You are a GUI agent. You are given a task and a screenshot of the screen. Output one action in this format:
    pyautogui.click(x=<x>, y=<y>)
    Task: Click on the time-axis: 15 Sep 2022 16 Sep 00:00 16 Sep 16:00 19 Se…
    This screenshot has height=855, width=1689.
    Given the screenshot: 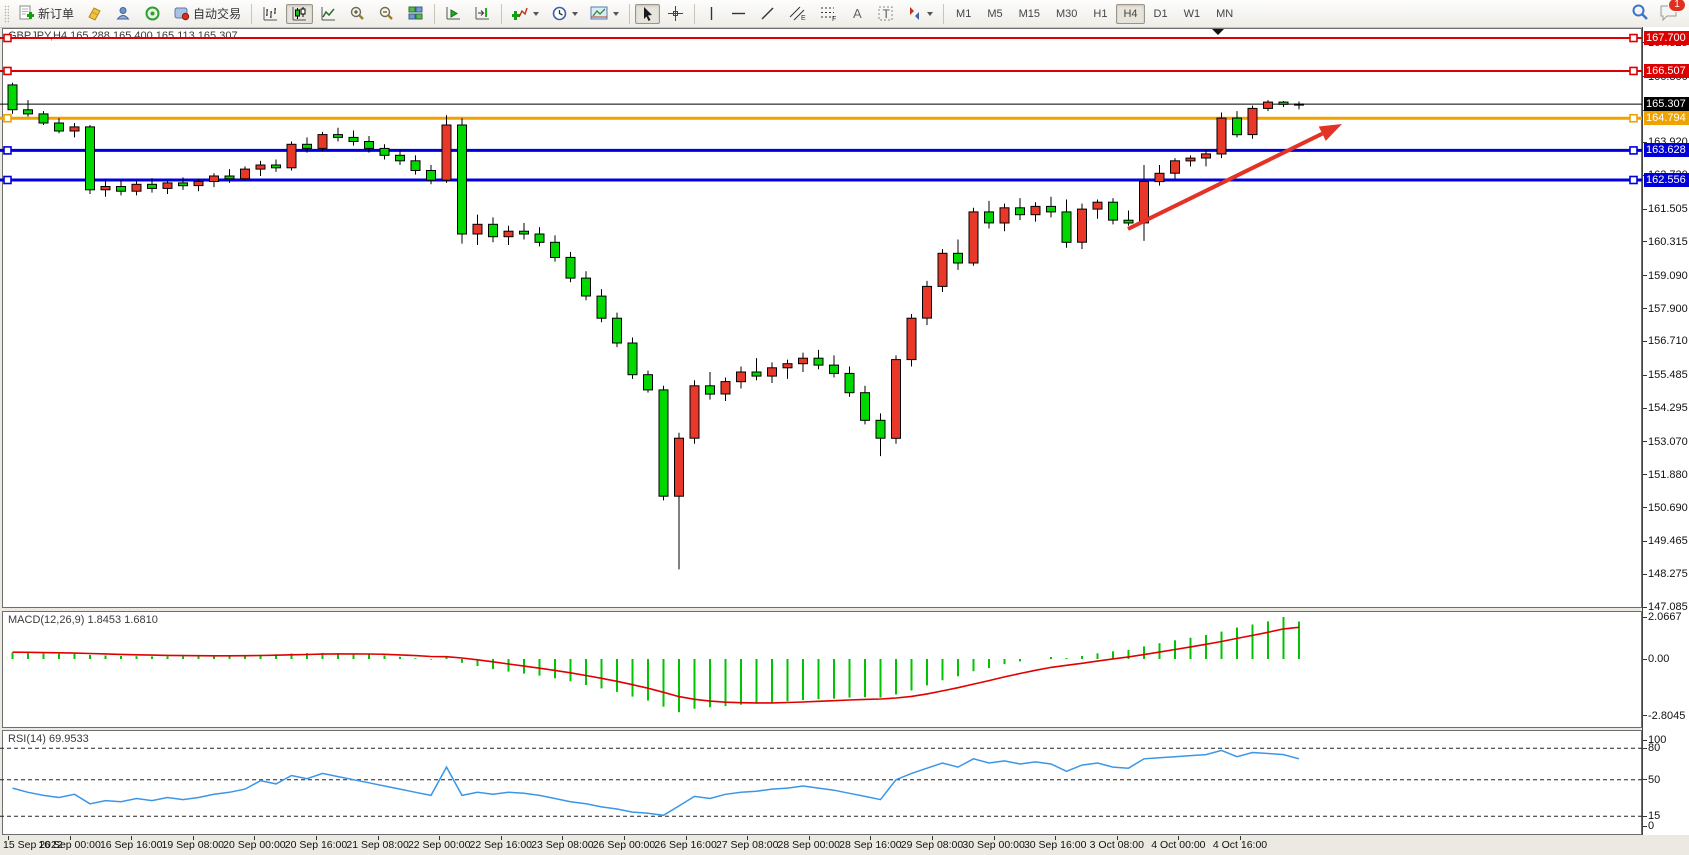 What is the action you would take?
    pyautogui.click(x=845, y=844)
    